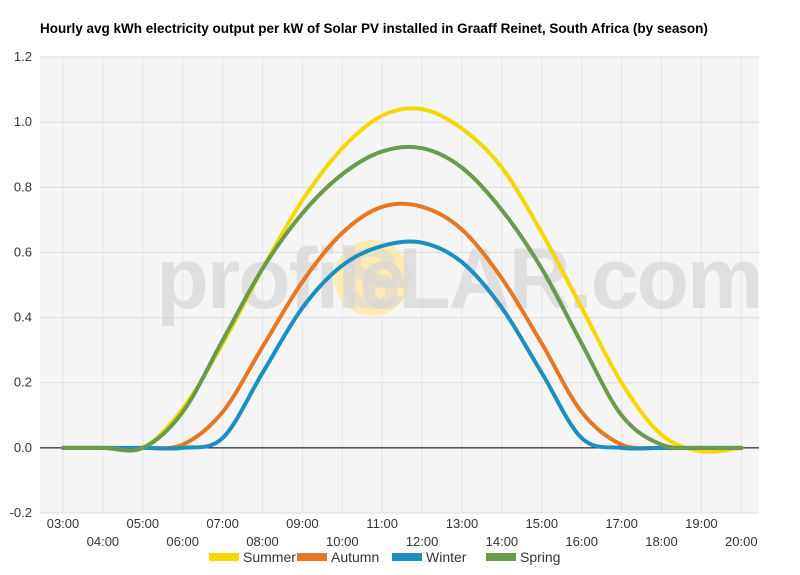 This screenshot has width=800, height=575. What do you see at coordinates (23, 251) in the screenshot?
I see `y-tick-label: 0.6` at bounding box center [23, 251].